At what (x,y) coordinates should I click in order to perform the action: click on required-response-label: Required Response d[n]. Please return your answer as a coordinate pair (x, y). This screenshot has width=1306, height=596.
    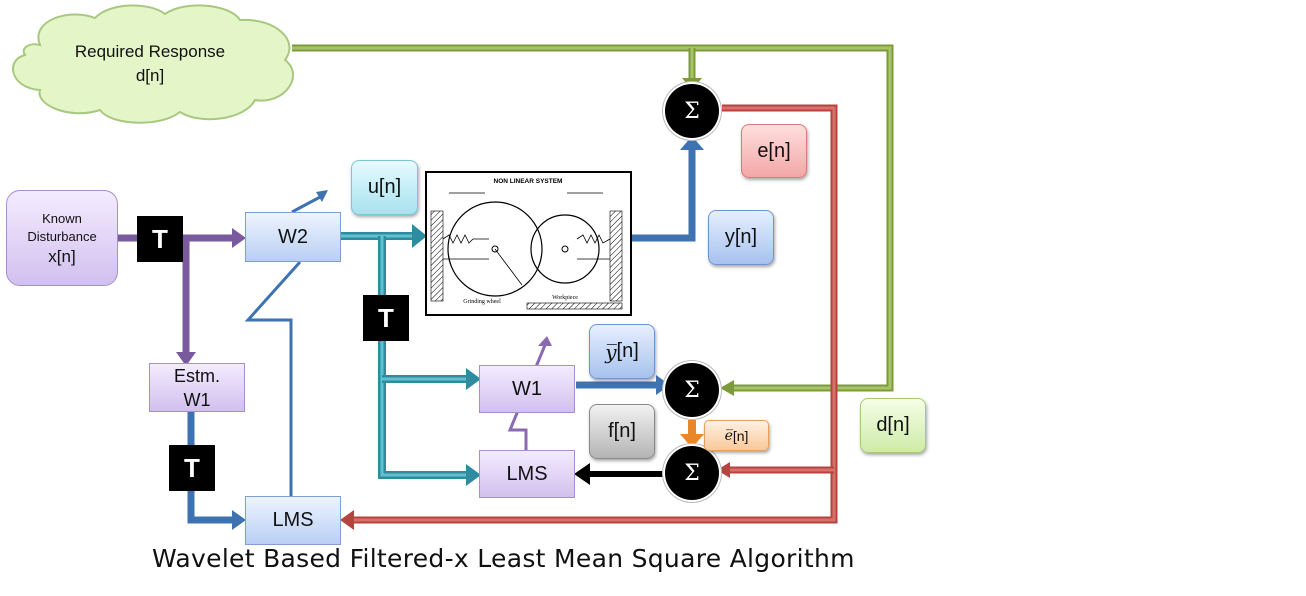
    Looking at the image, I should click on (150, 64).